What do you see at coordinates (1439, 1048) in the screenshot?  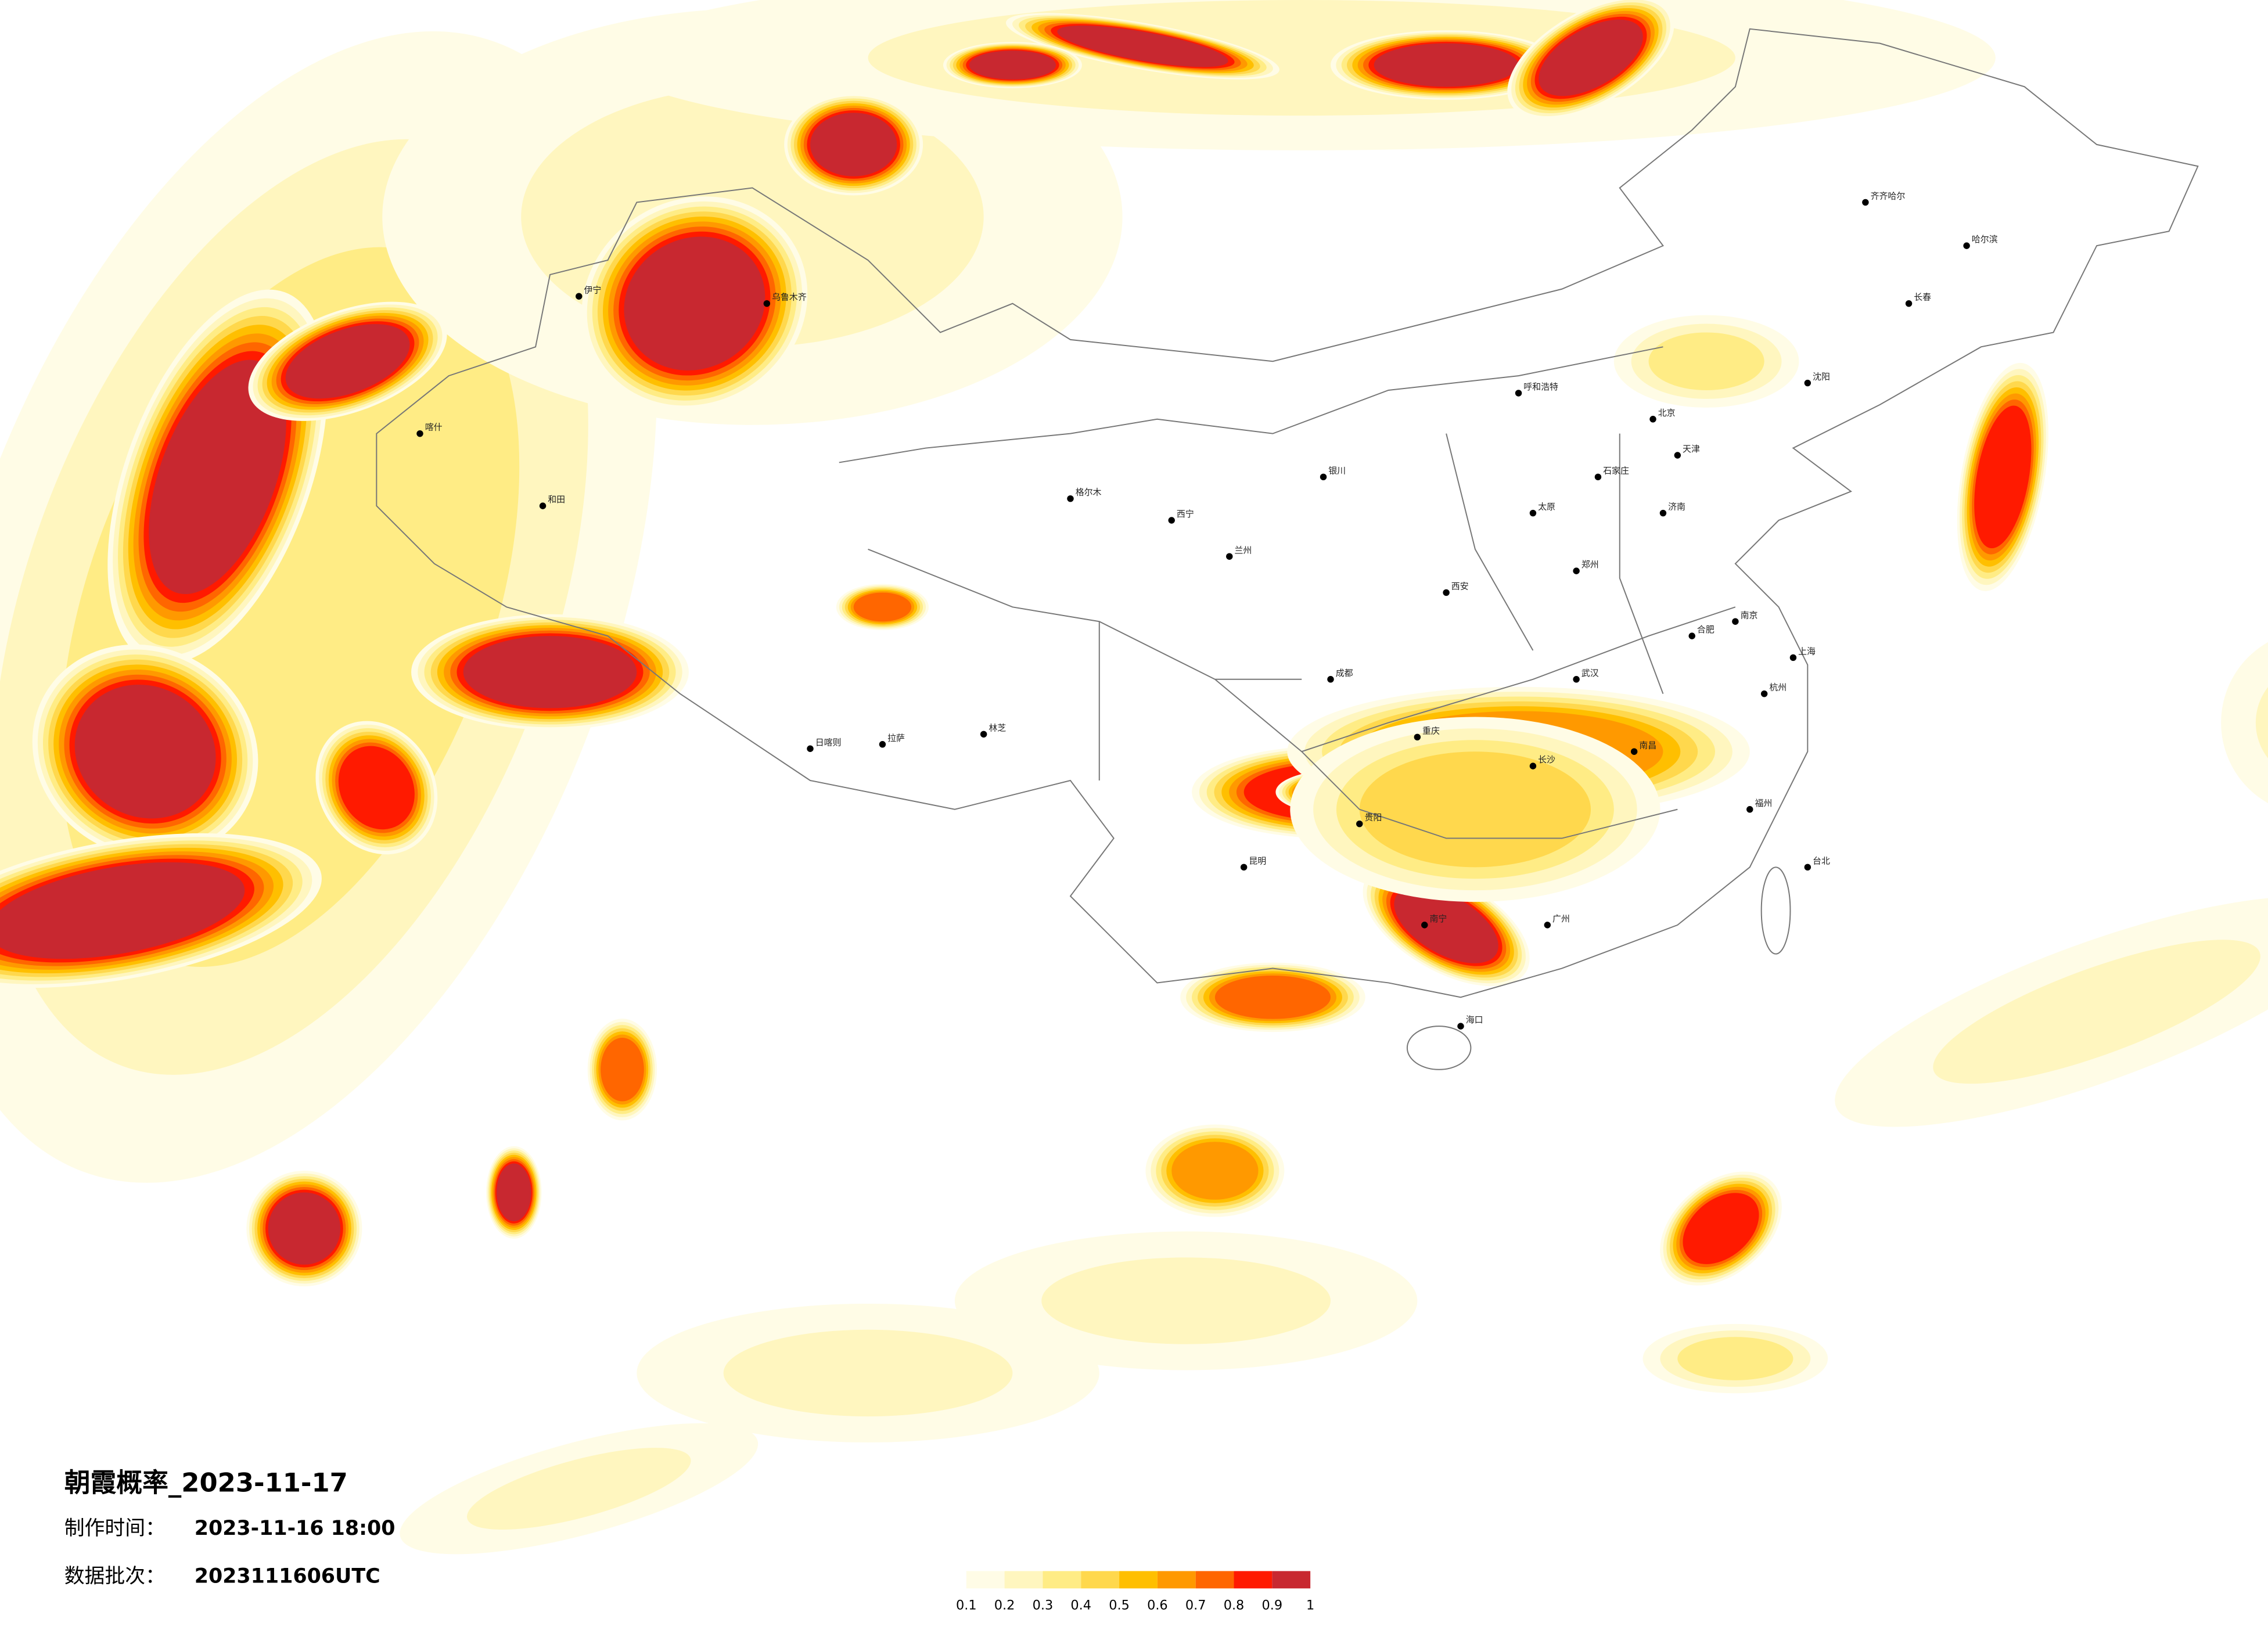 I see `island-hainan` at bounding box center [1439, 1048].